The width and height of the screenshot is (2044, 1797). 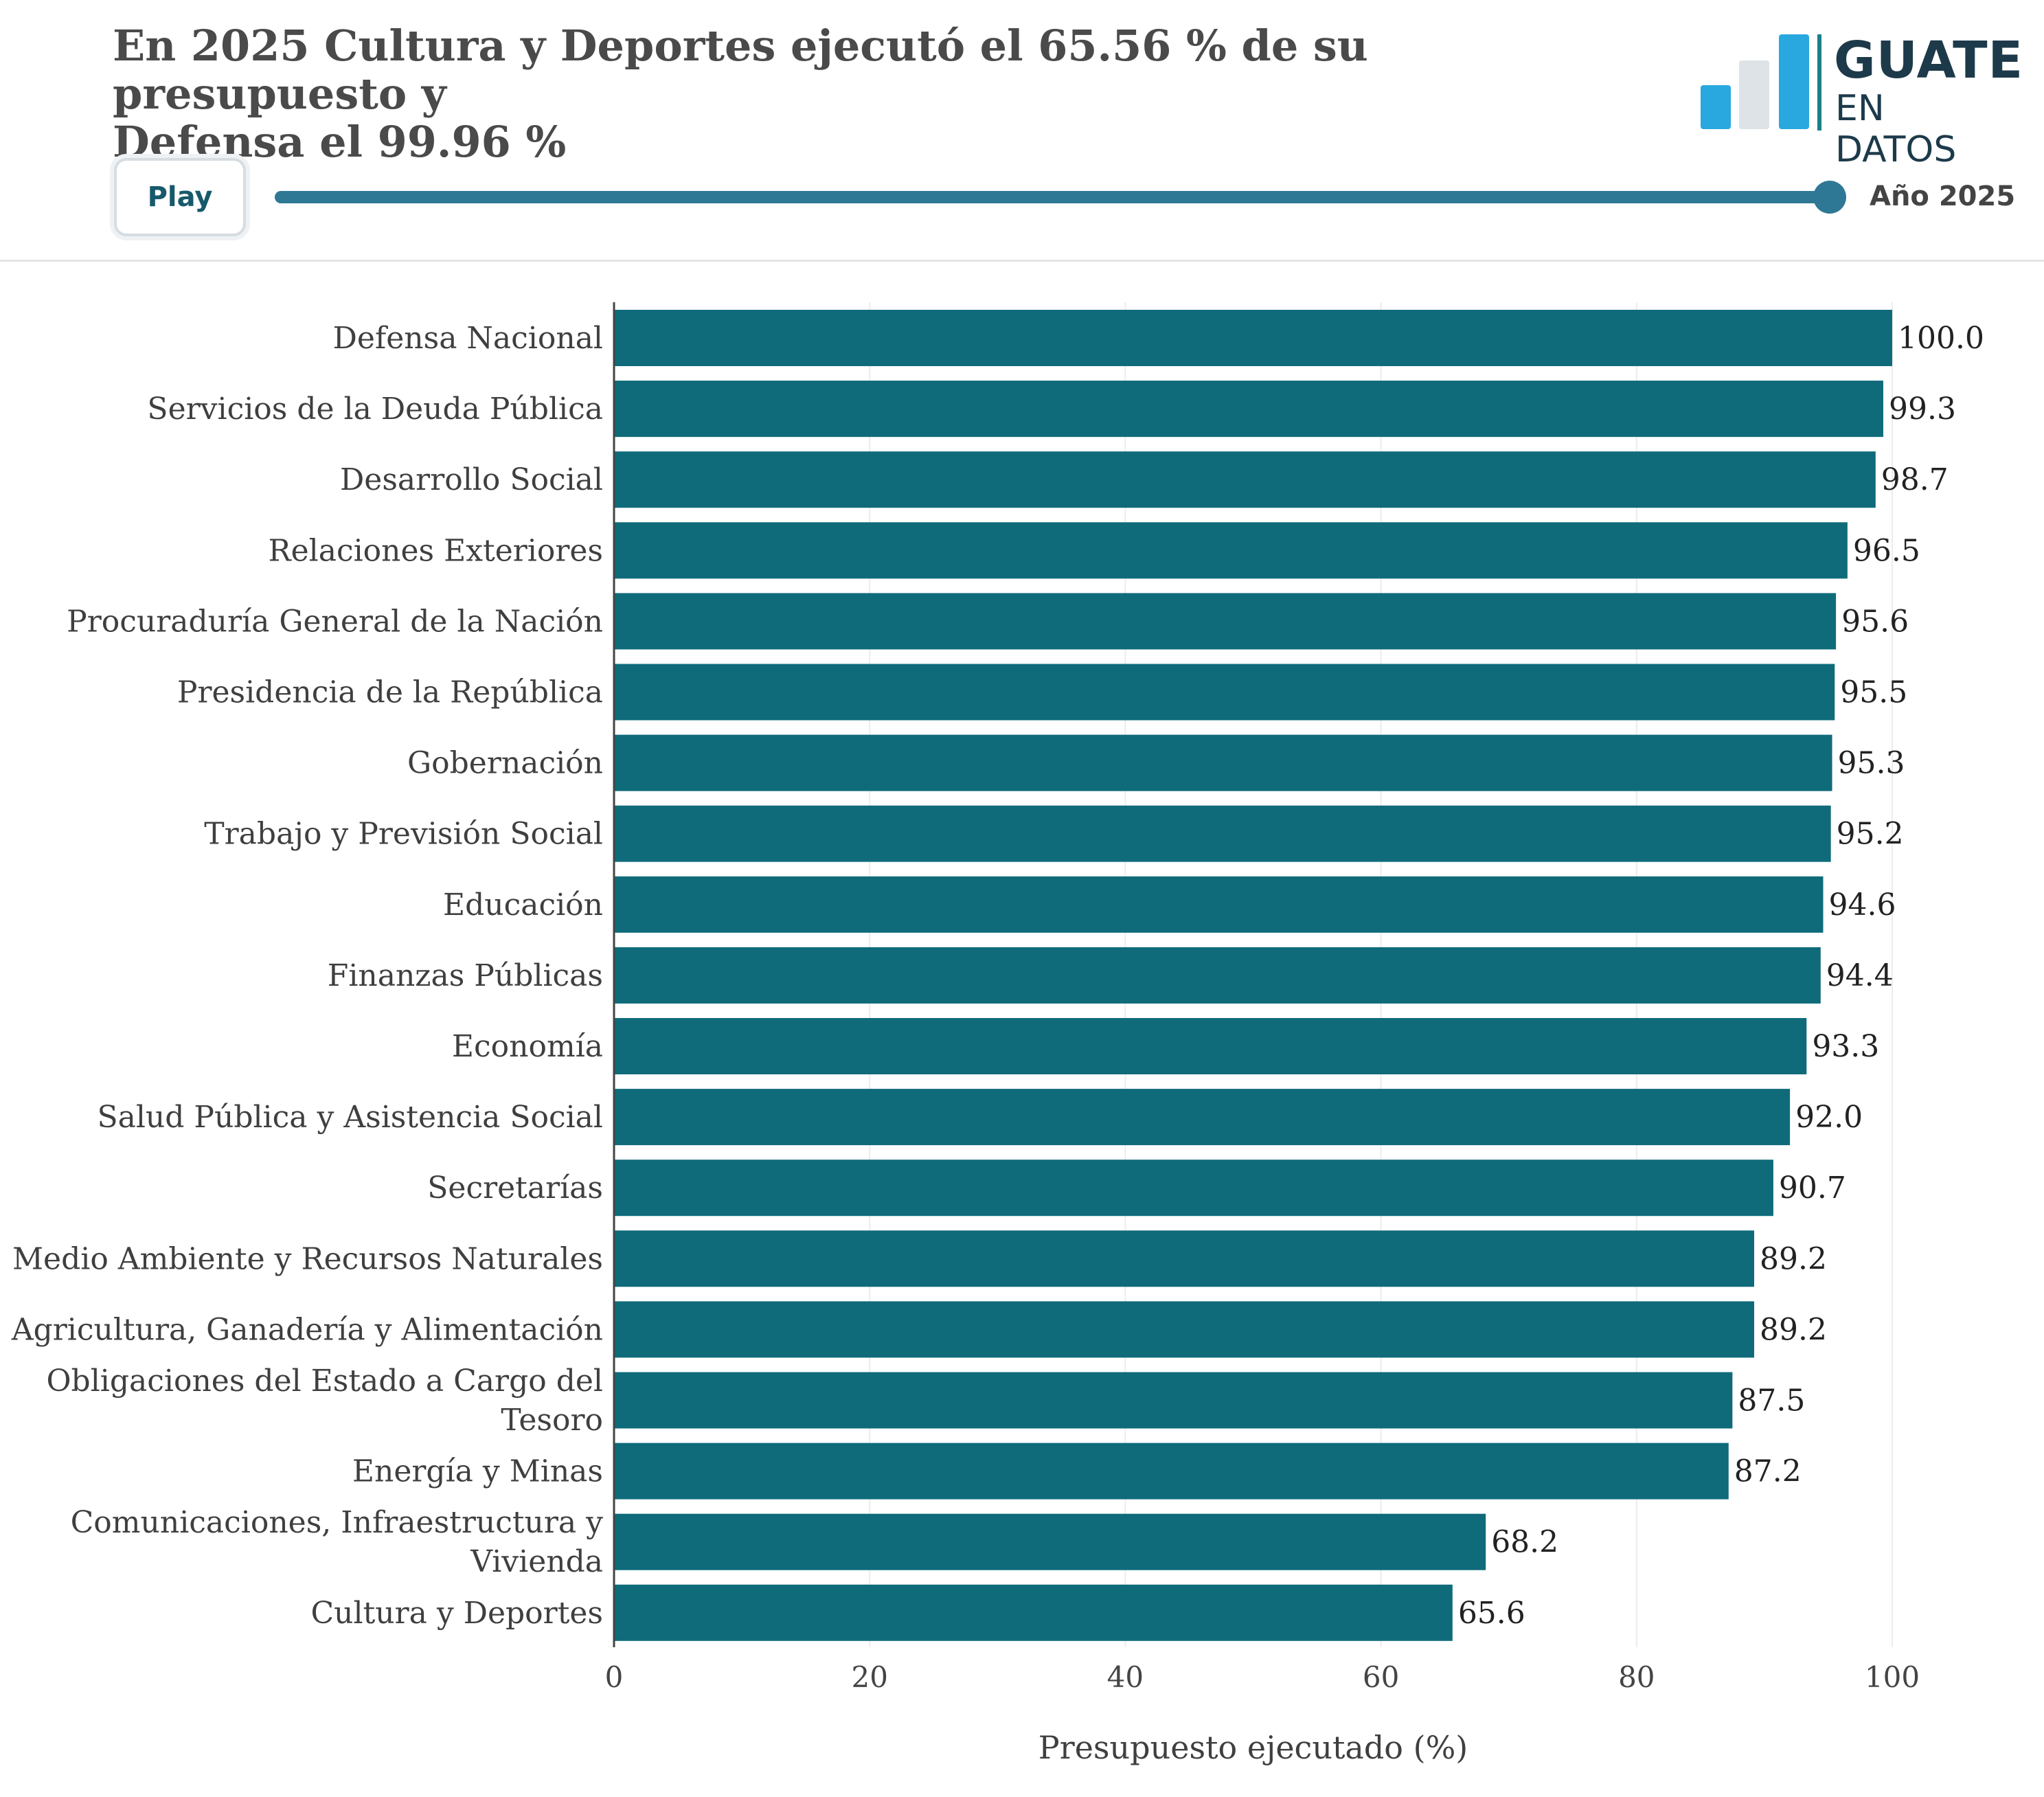 What do you see at coordinates (1892, 1677) in the screenshot?
I see `x-tick-label: 100` at bounding box center [1892, 1677].